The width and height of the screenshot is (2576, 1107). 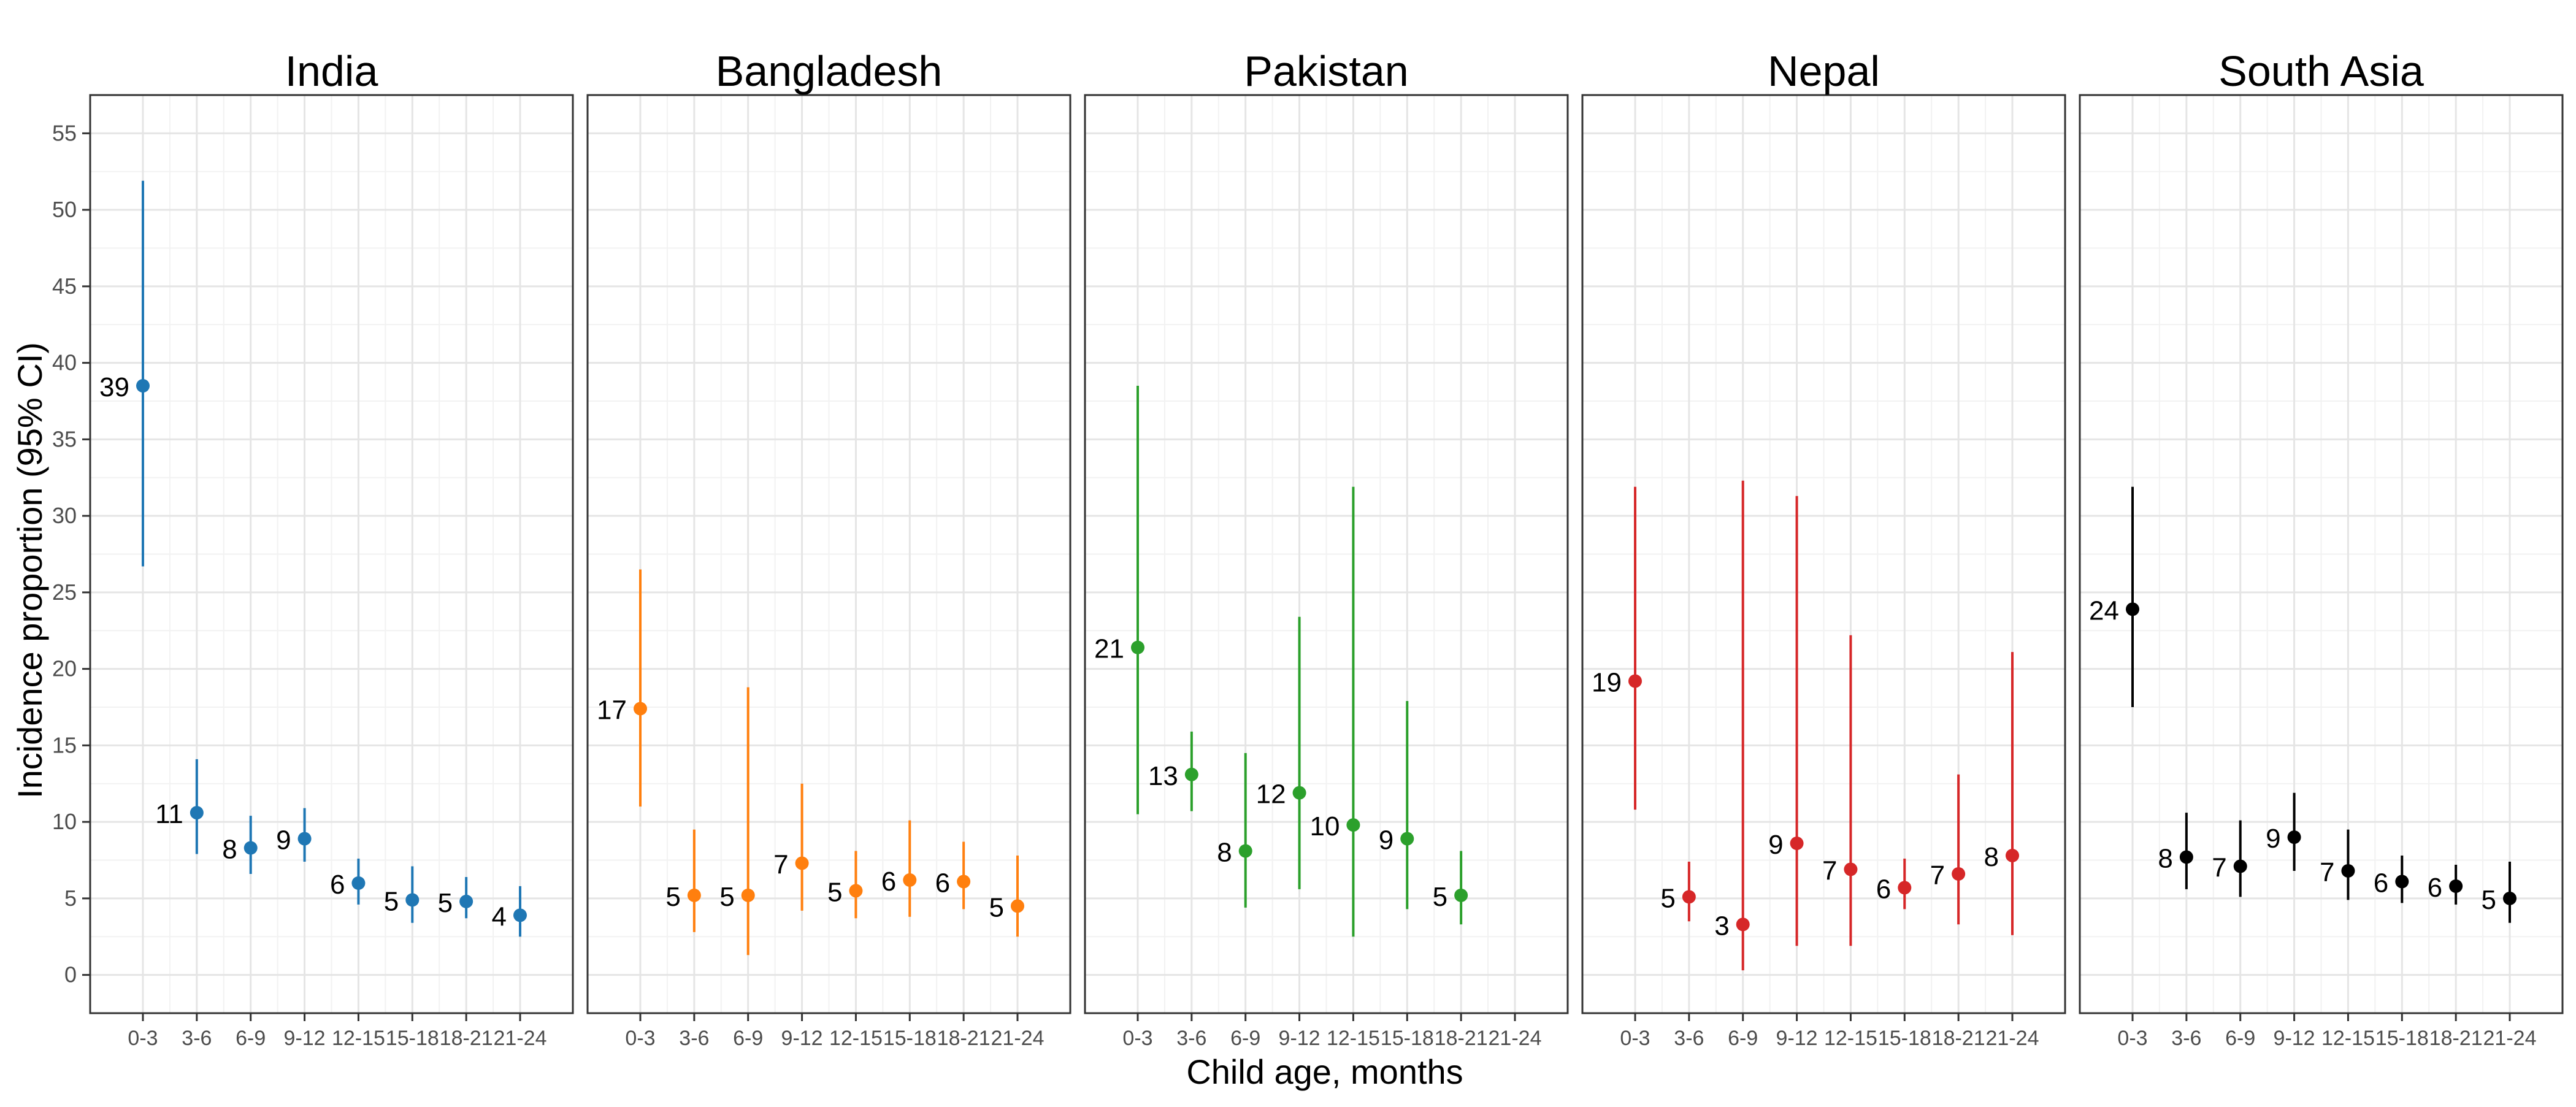 What do you see at coordinates (499, 917) in the screenshot?
I see `data-label: 4` at bounding box center [499, 917].